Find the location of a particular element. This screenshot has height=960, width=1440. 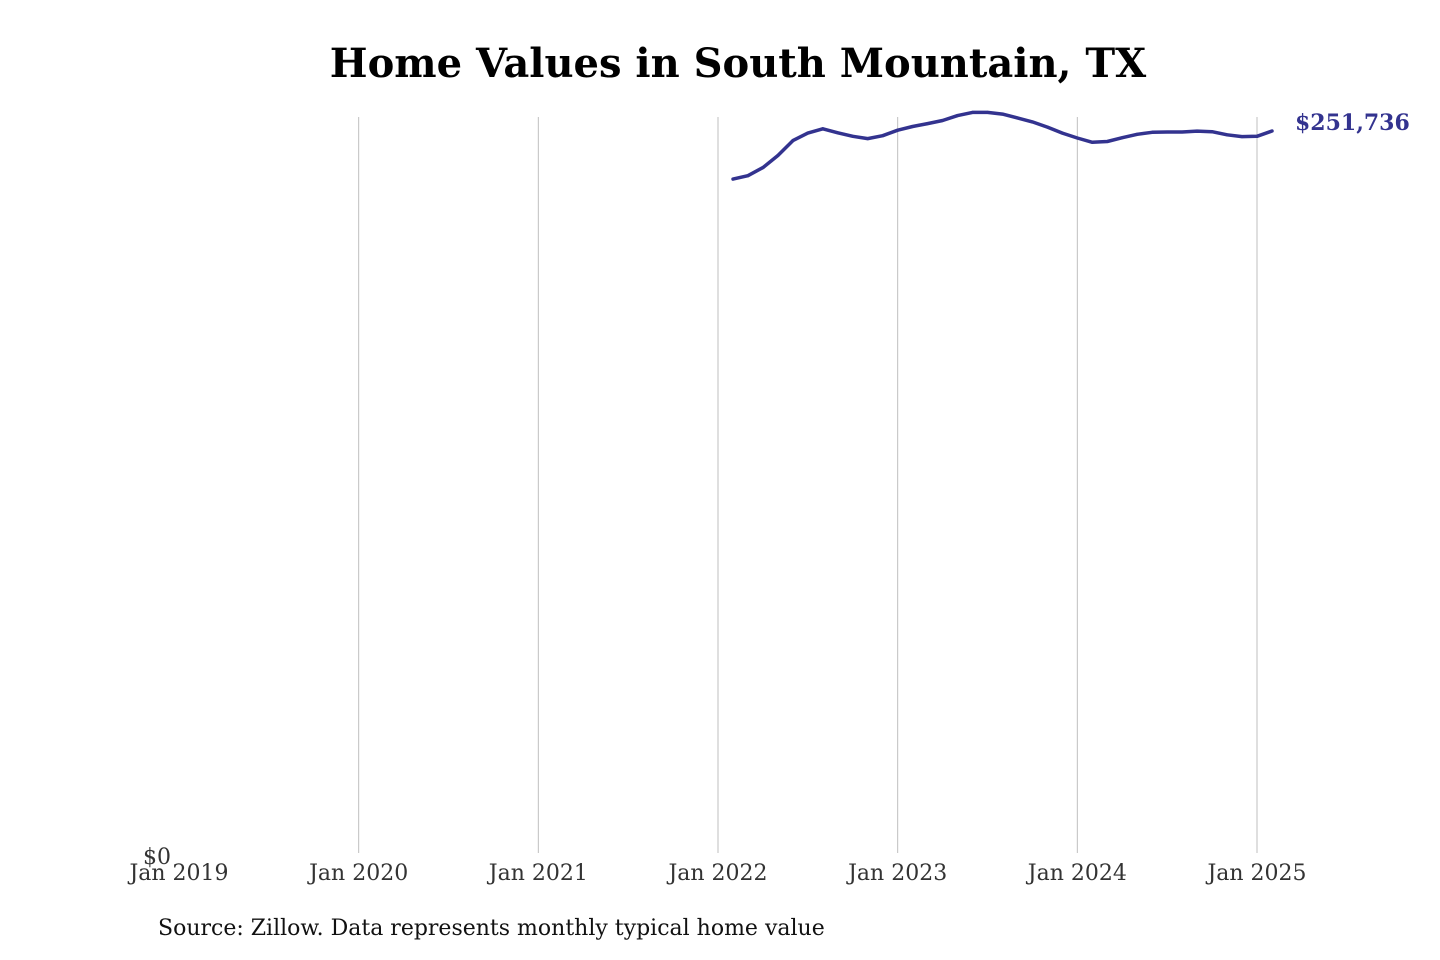

x-tick-label: Jan 2023 is located at coordinates (896, 873).